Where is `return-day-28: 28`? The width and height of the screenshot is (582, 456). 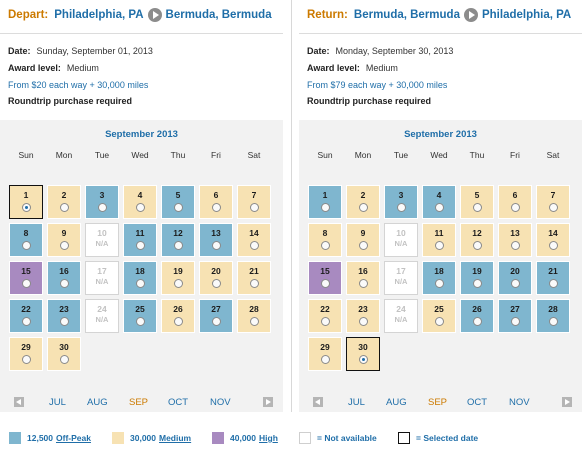
return-day-28: 28 is located at coordinates (553, 316).